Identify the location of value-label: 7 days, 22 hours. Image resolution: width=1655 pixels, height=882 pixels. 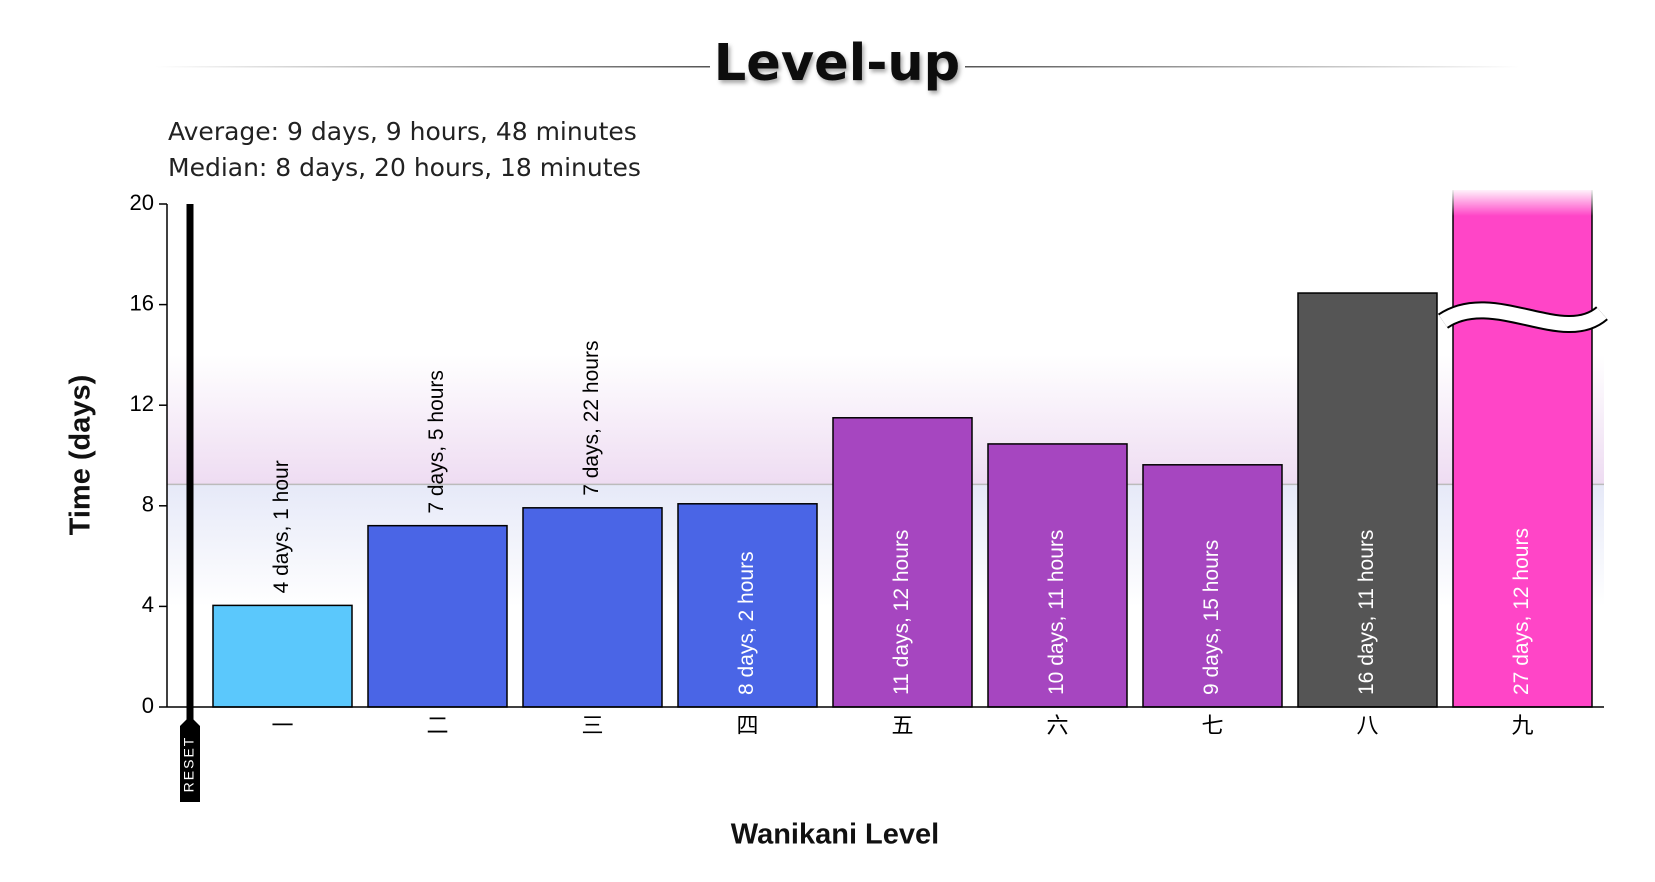
(591, 418).